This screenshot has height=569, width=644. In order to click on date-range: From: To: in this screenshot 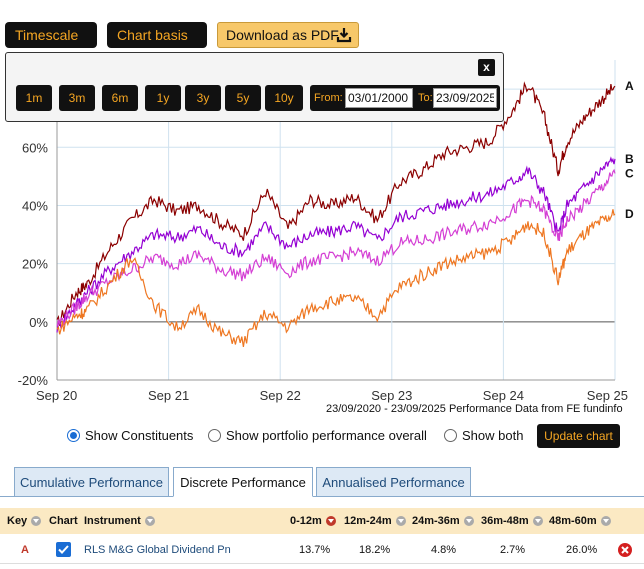, I will do `click(405, 98)`.